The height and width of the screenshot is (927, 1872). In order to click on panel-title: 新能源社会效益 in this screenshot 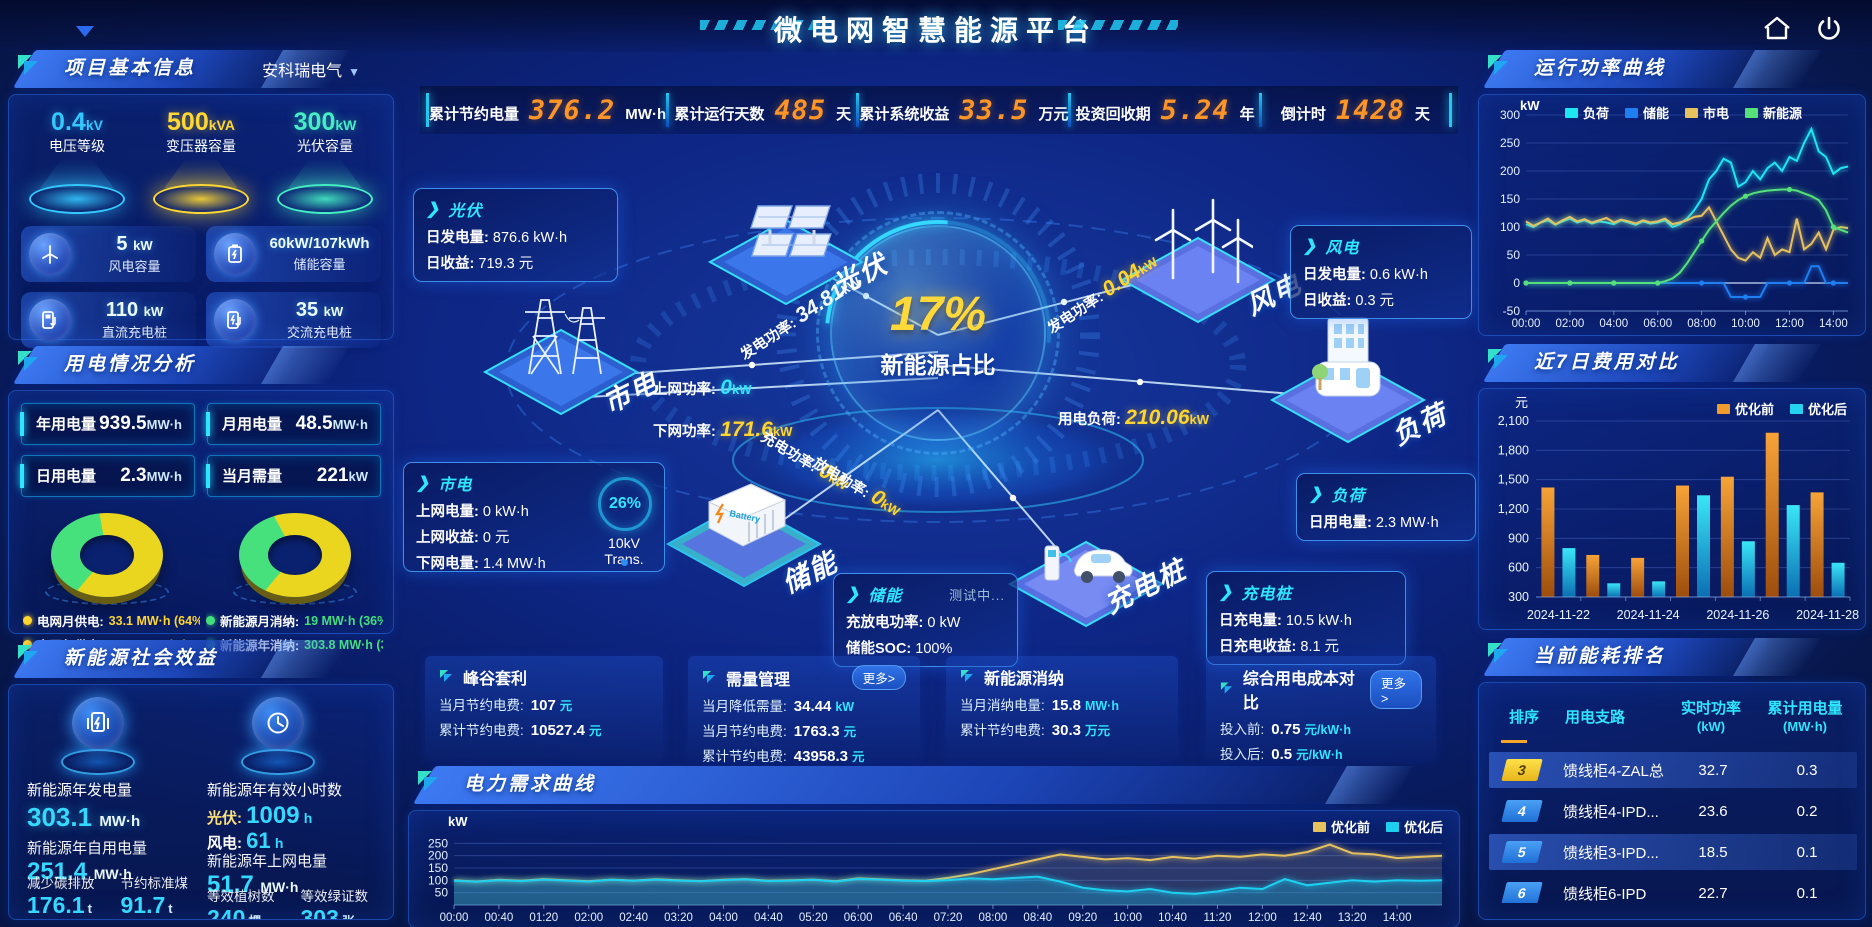, I will do `click(141, 658)`.